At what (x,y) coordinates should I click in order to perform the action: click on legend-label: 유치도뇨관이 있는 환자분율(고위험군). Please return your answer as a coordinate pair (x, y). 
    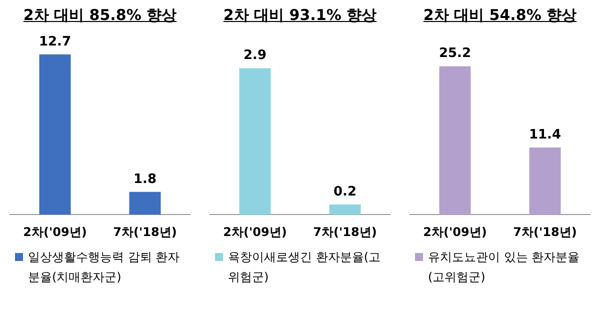
    Looking at the image, I should click on (504, 267).